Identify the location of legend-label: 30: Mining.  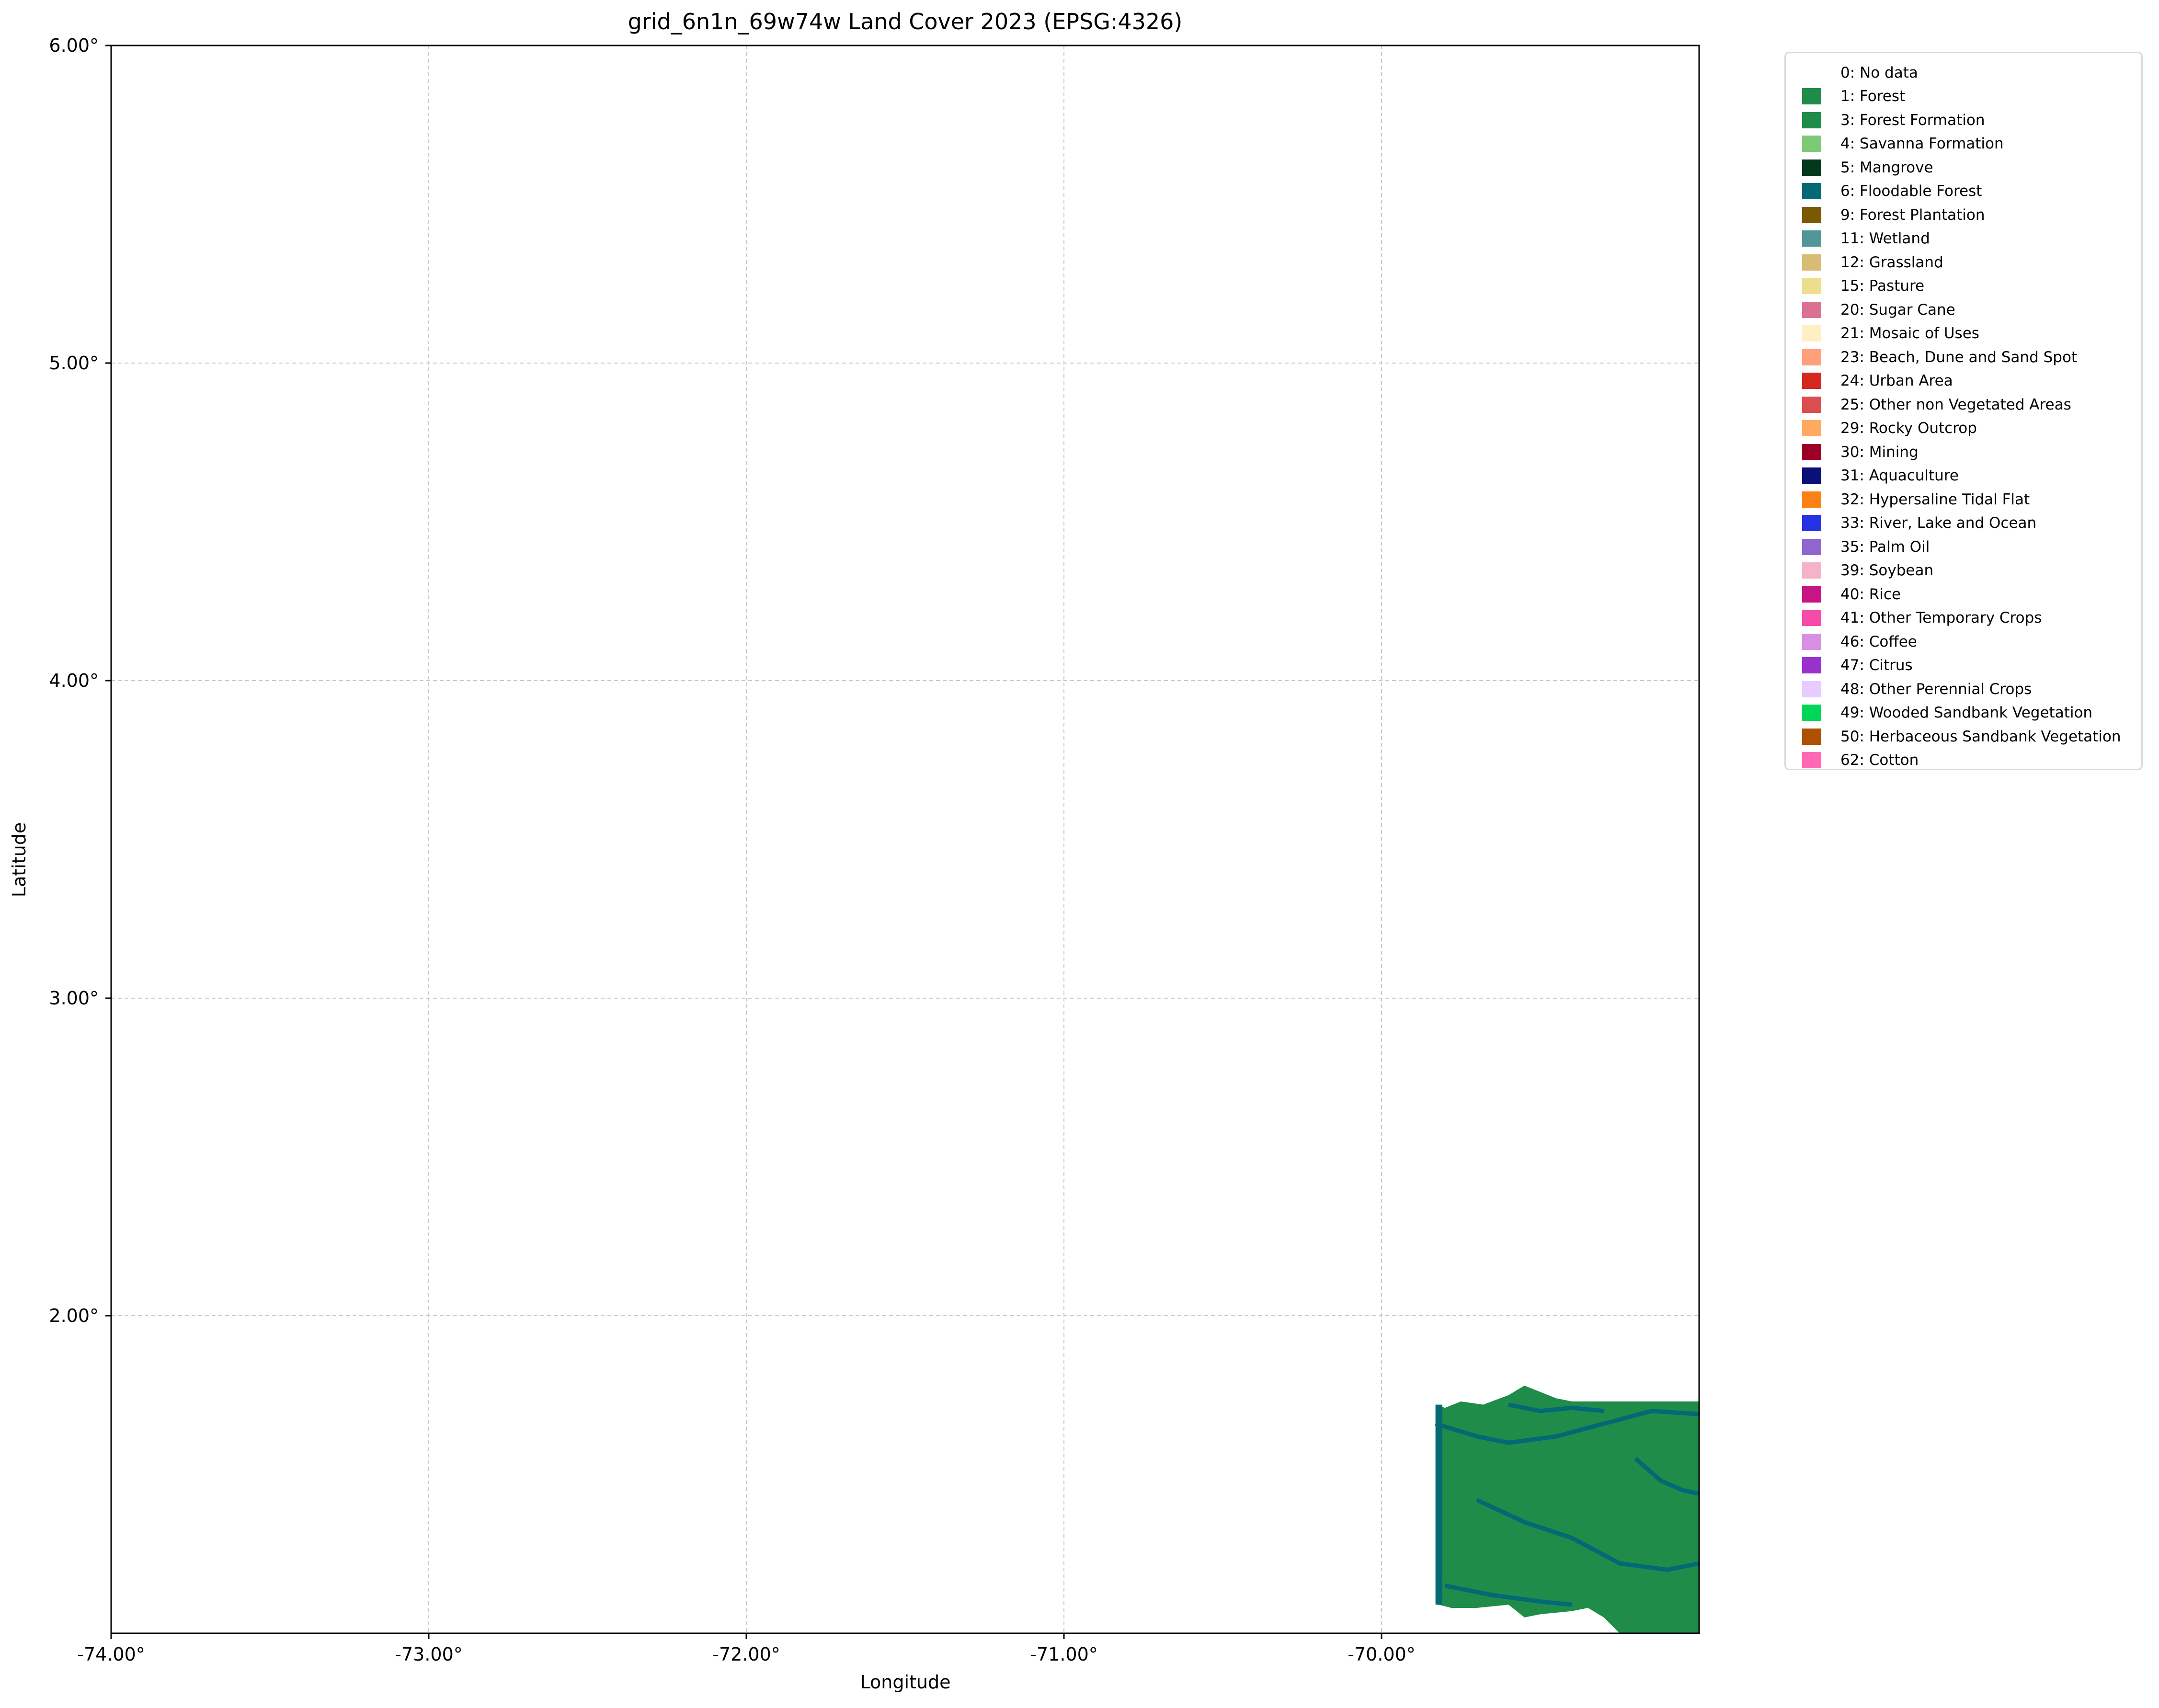
(1879, 452).